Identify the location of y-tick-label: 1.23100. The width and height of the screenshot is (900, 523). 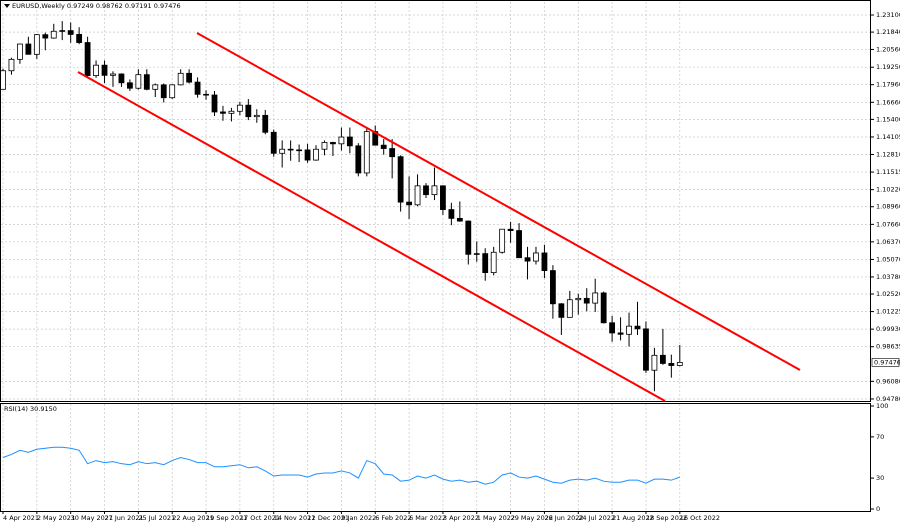
(888, 15).